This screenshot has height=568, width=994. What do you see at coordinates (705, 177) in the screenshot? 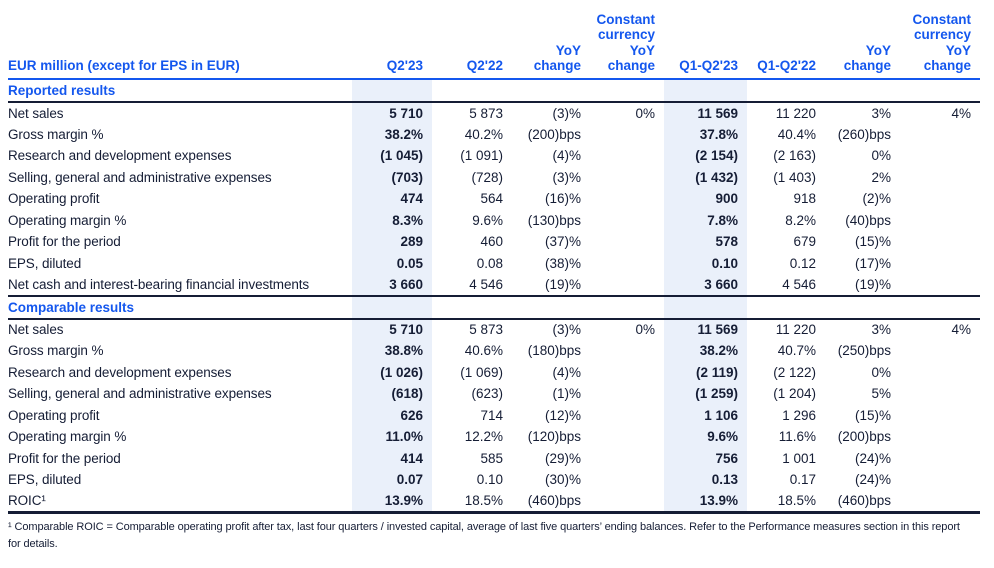
I see `value-cell: (1 432)` at bounding box center [705, 177].